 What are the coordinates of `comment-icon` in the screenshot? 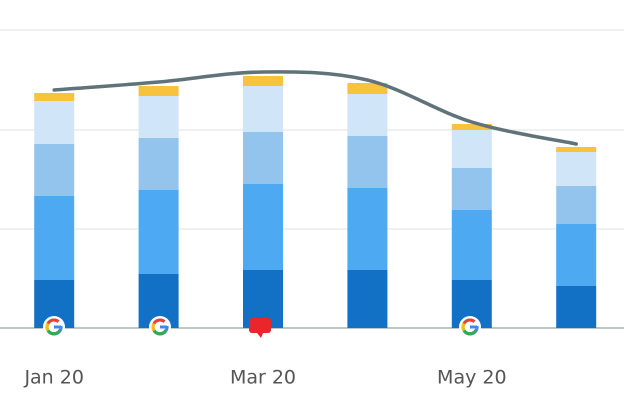 It's located at (260, 328).